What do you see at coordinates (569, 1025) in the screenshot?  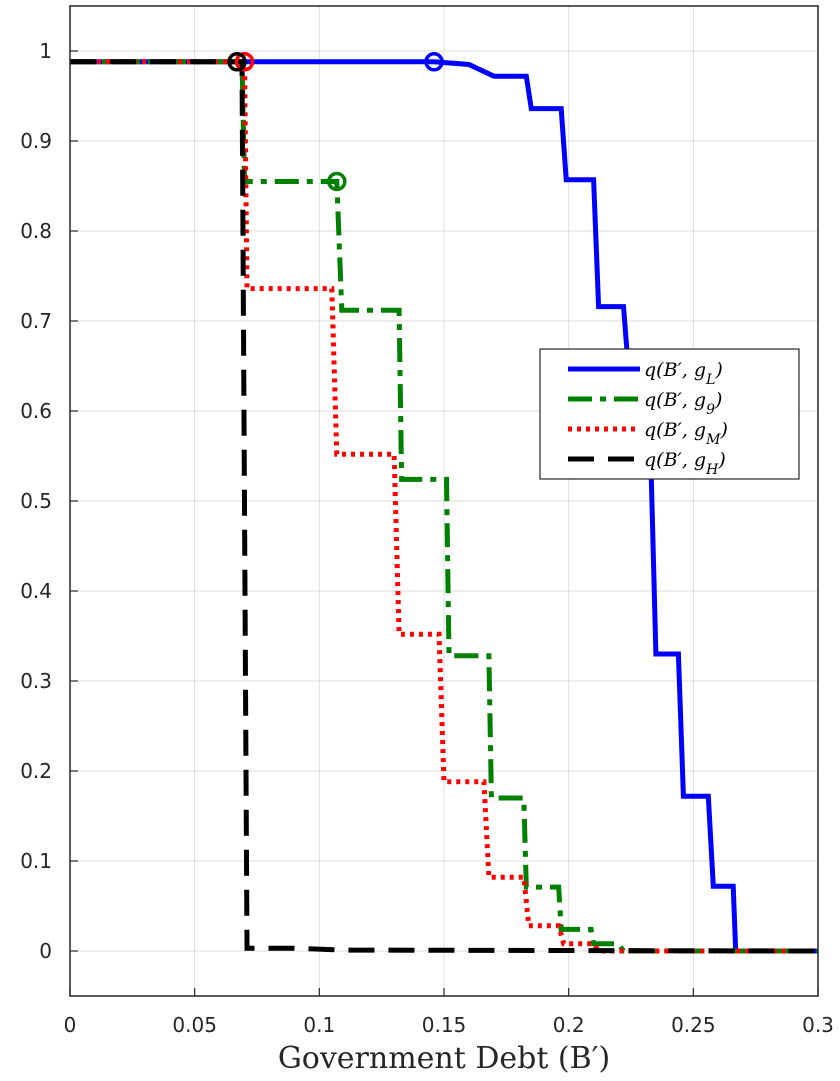 I see `x-tick-label: 0.2` at bounding box center [569, 1025].